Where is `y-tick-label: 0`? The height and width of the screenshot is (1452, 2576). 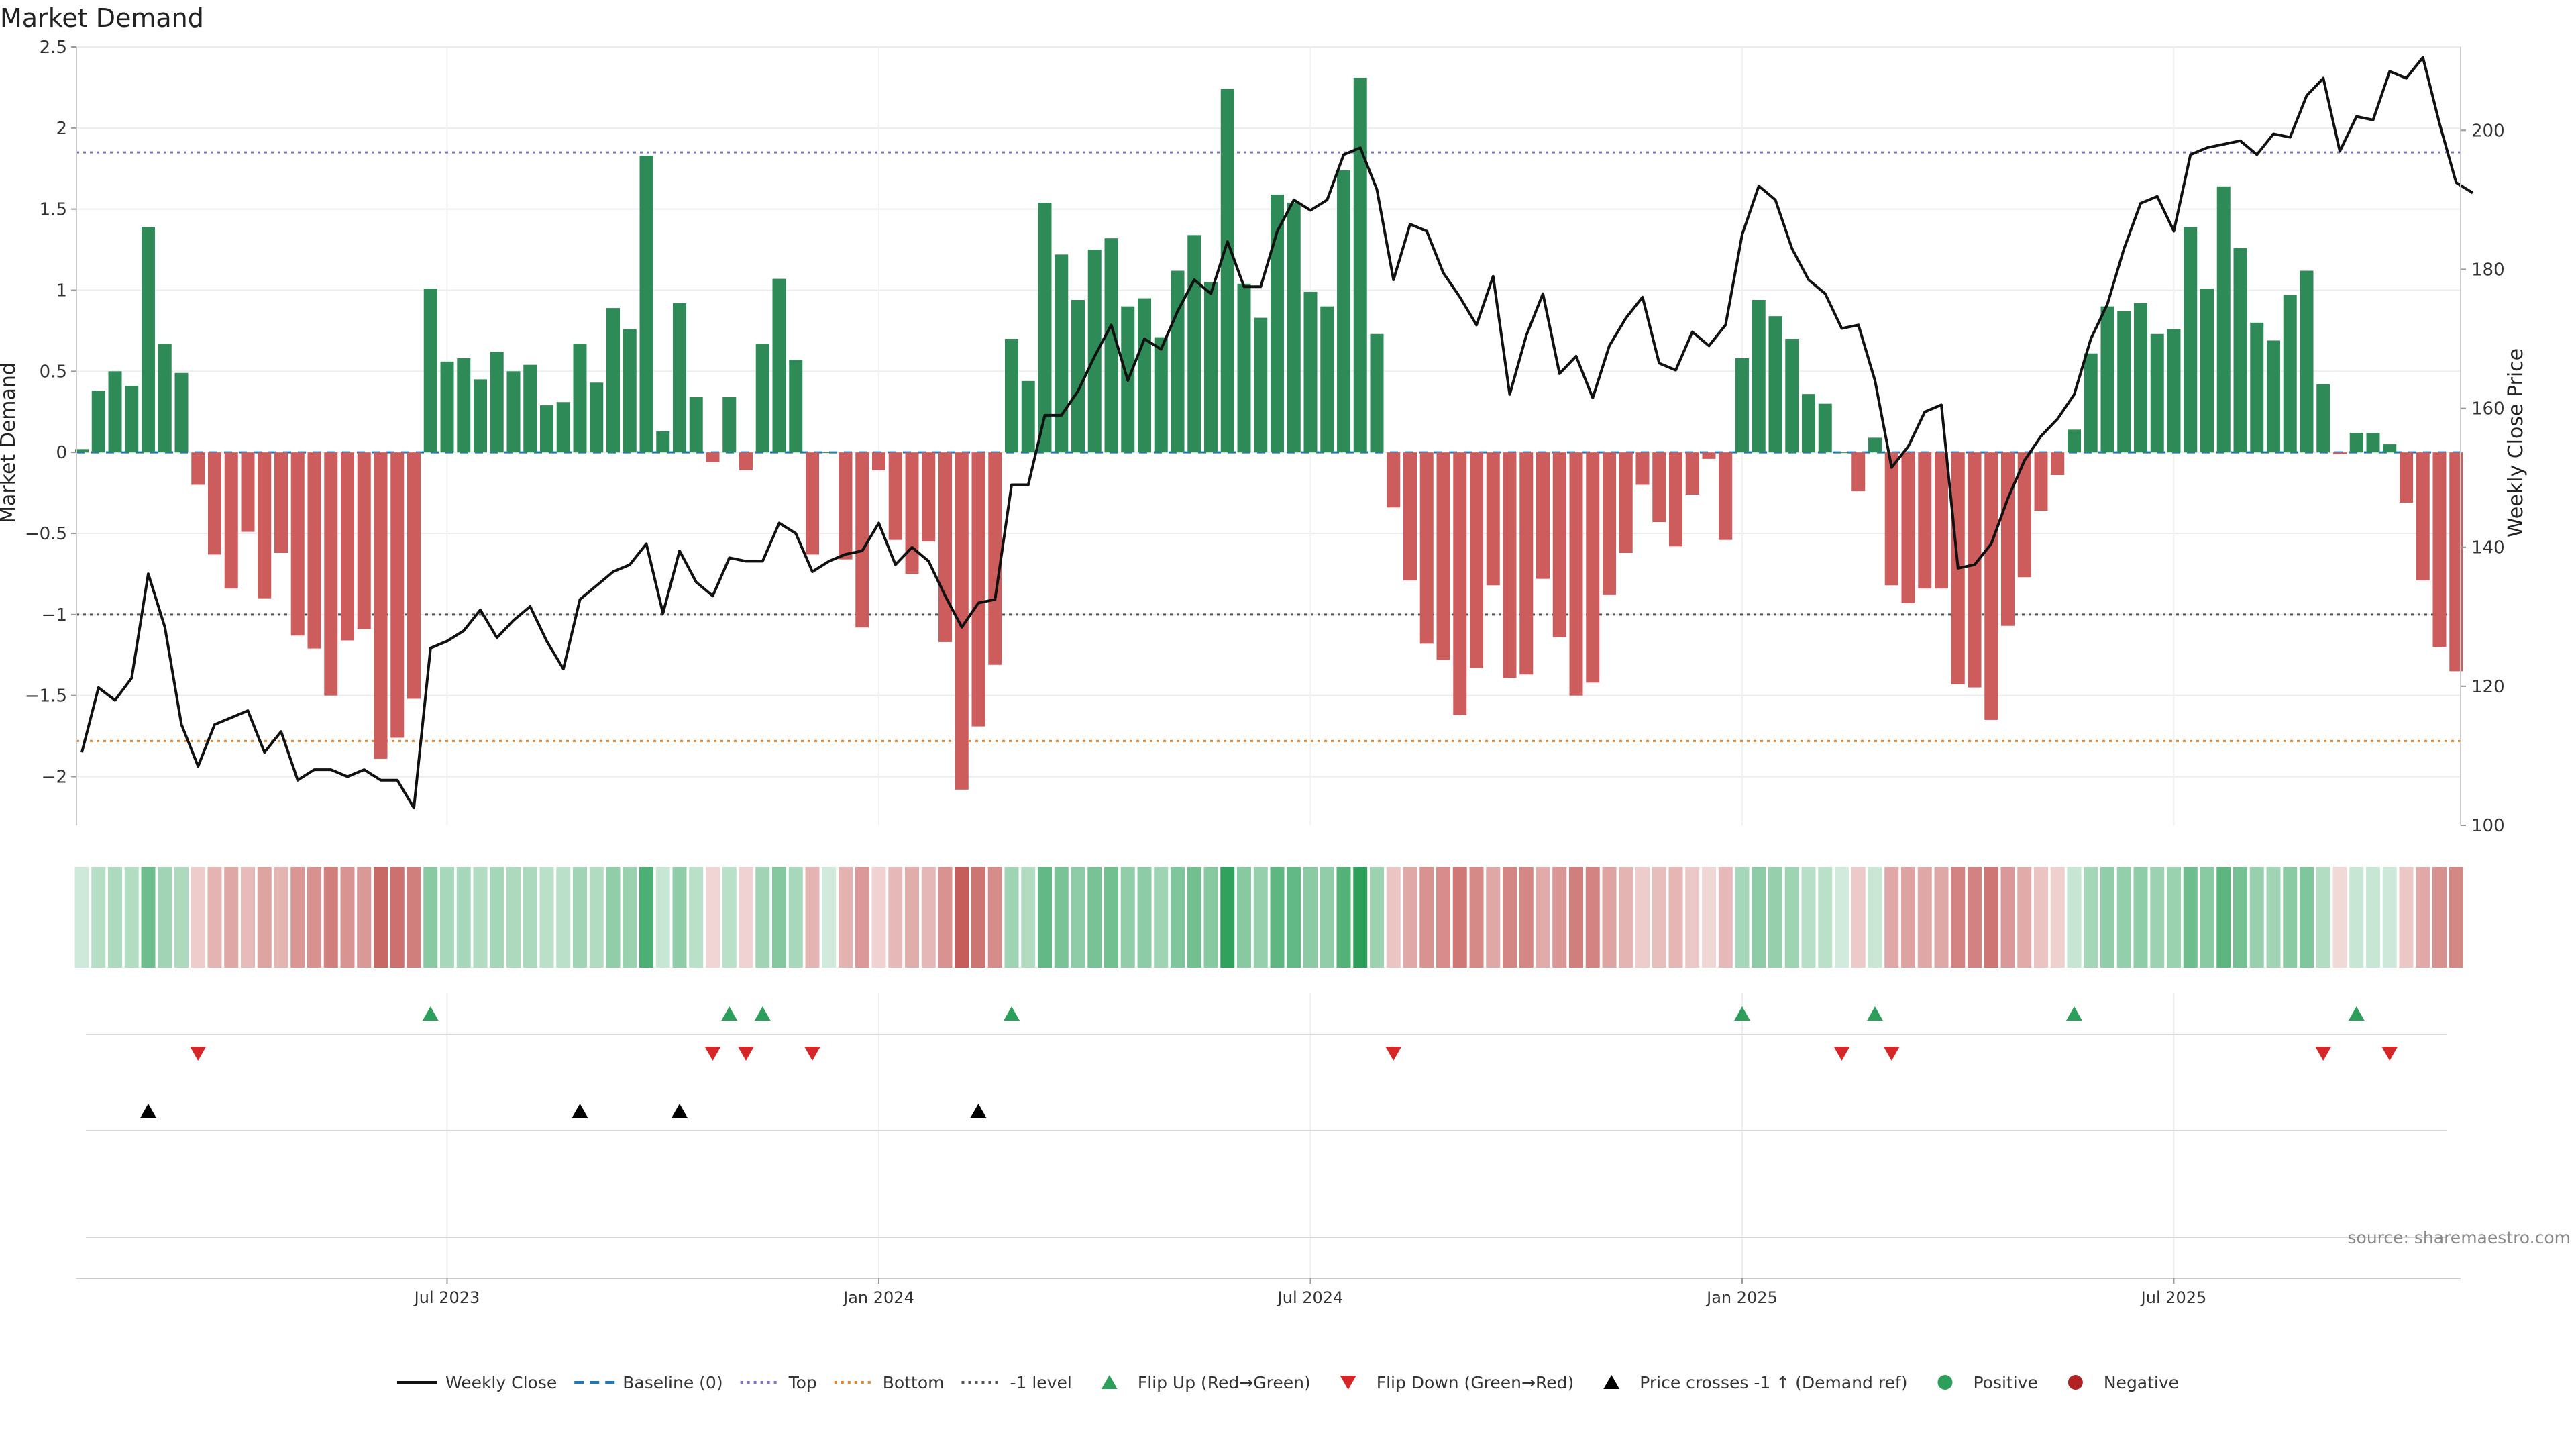
y-tick-label: 0 is located at coordinates (61, 453).